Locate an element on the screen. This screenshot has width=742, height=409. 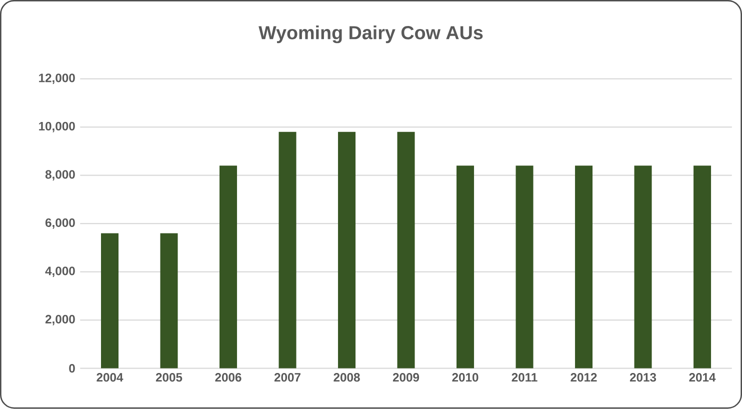
x-tick-label: 2008 is located at coordinates (347, 377).